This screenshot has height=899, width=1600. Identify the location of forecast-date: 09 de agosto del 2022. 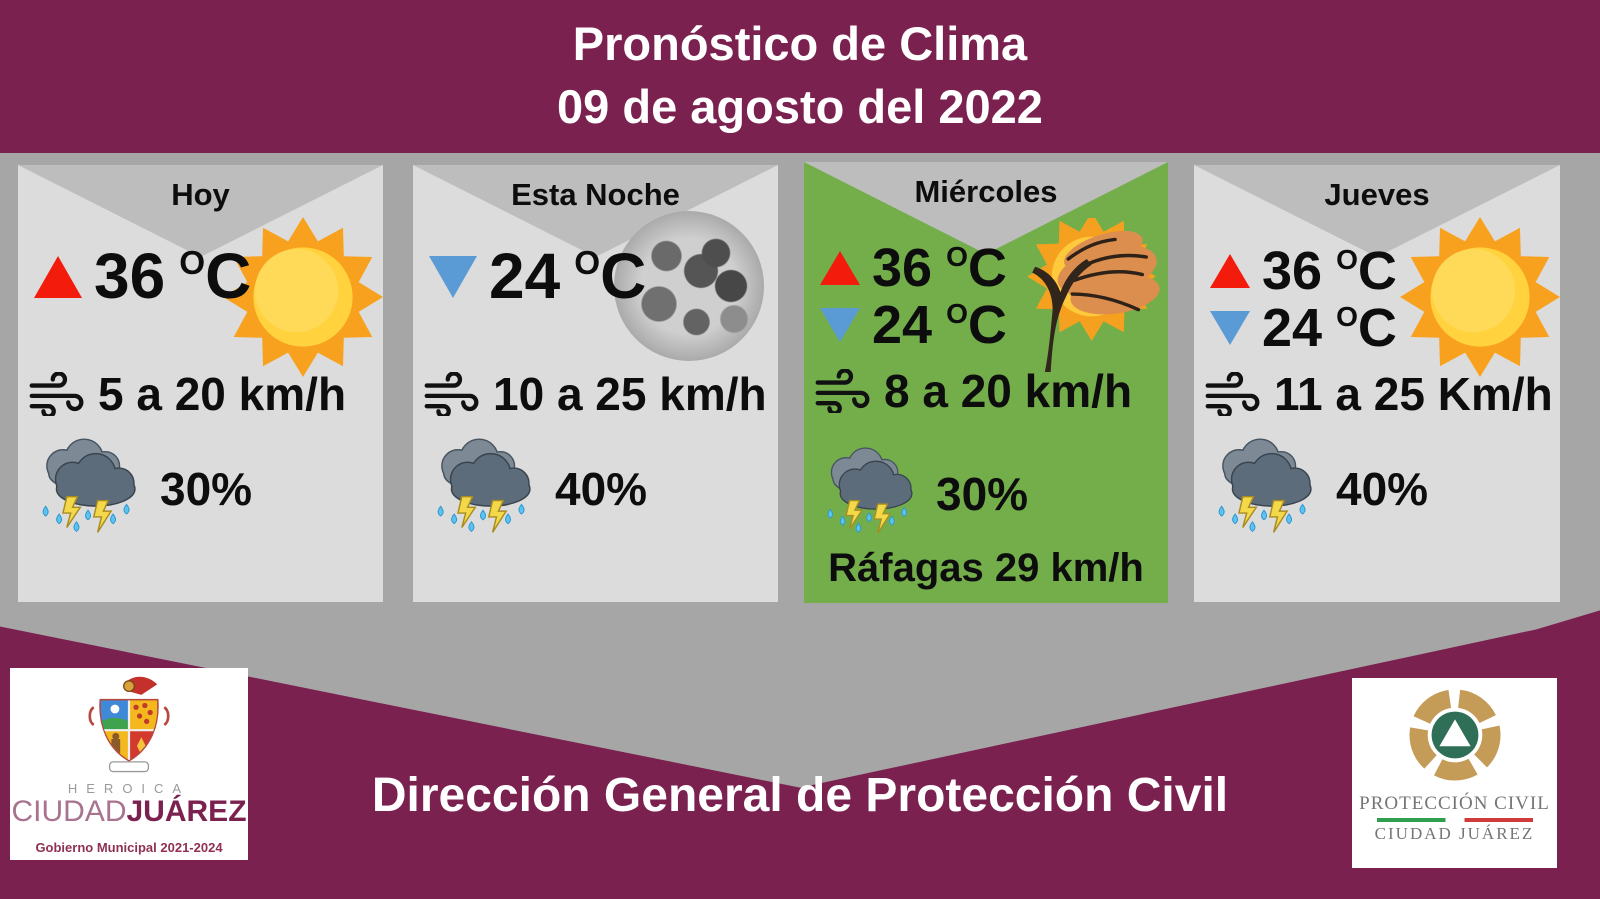
(800, 106).